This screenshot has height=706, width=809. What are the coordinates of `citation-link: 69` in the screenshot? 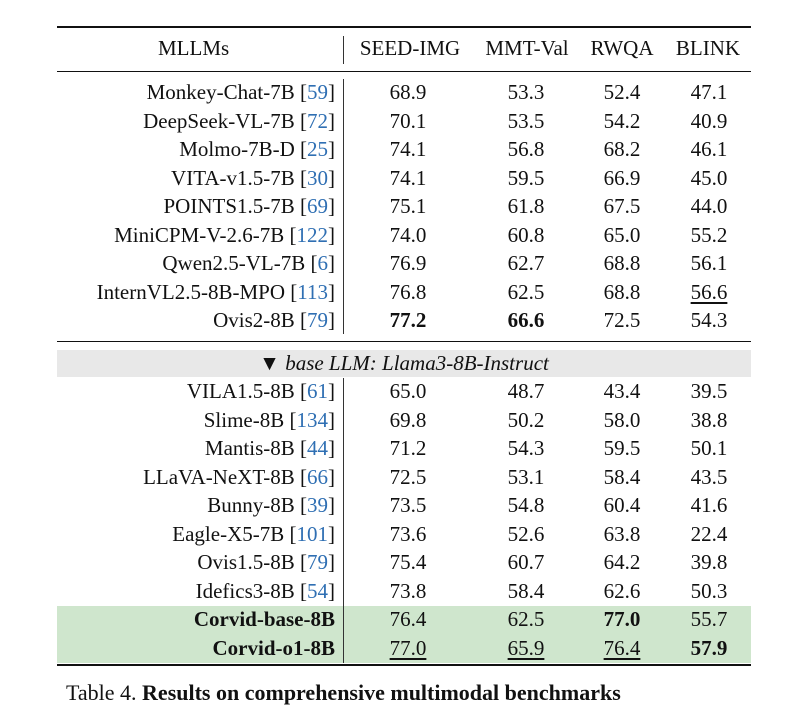 It's located at (317, 206).